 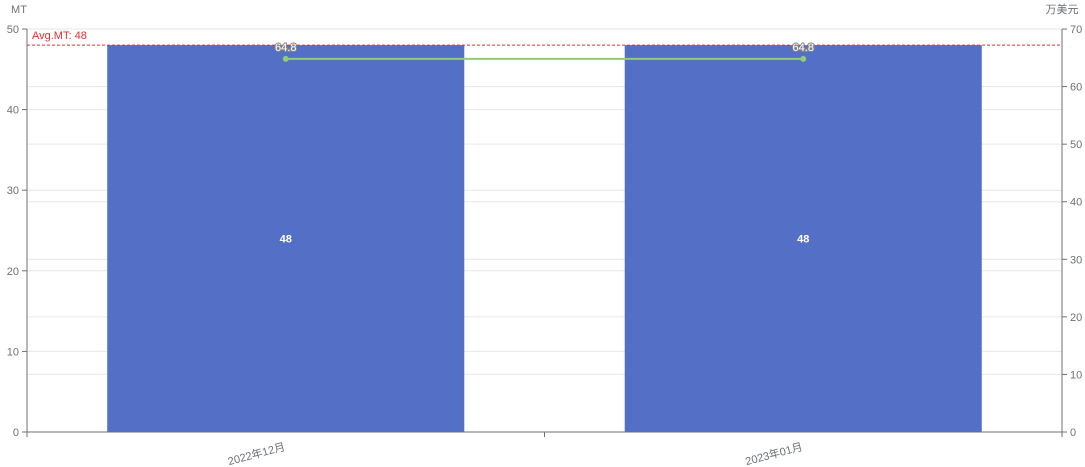 What do you see at coordinates (13, 272) in the screenshot?
I see `y-left-tick-label: 20` at bounding box center [13, 272].